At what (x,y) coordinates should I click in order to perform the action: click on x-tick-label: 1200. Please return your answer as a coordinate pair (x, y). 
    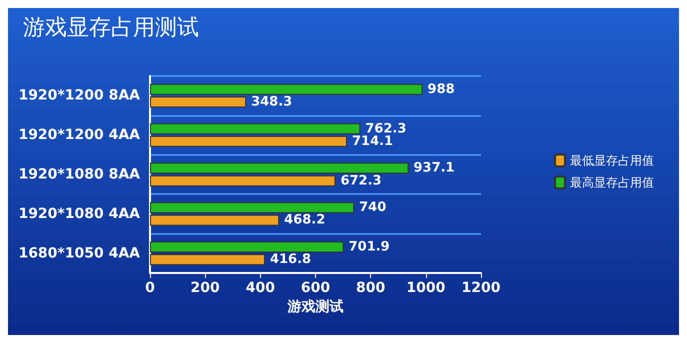
    Looking at the image, I should click on (481, 288).